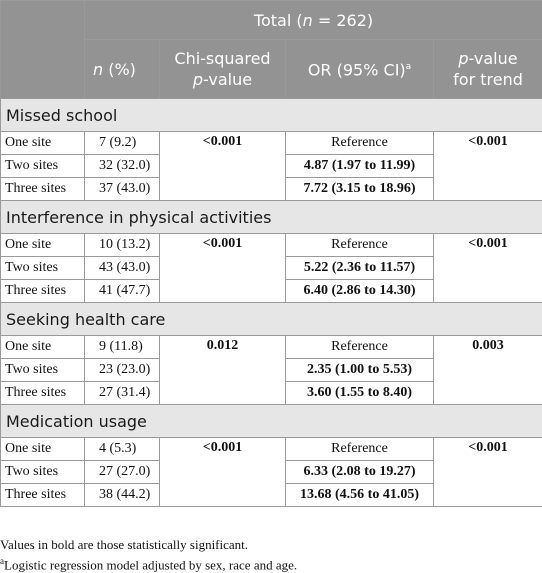 The image size is (542, 573). What do you see at coordinates (122, 268) in the screenshot?
I see `row-n-percent: 43 (43.0)` at bounding box center [122, 268].